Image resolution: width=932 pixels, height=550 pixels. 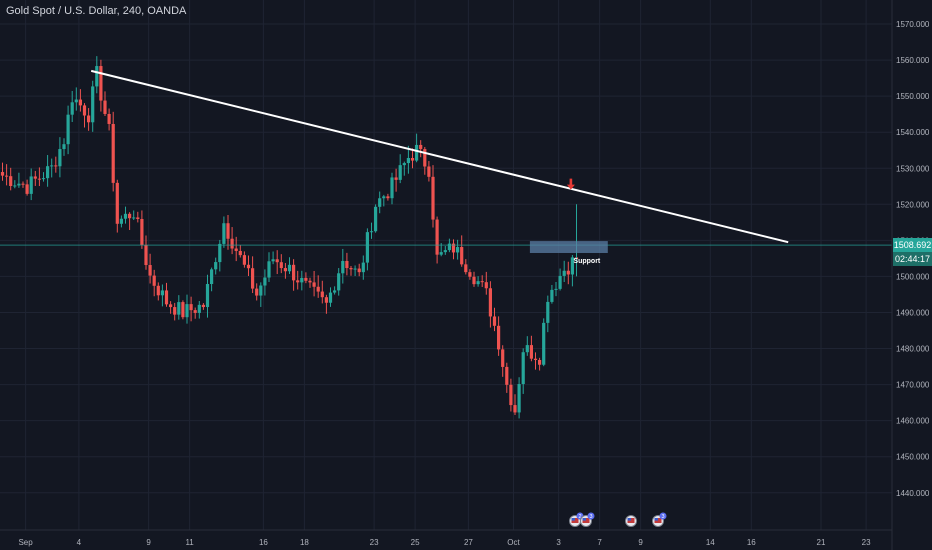 What do you see at coordinates (96, 11) in the screenshot?
I see `symbol-title: Gold Spot / U.S. Dollar, 240, OANDA` at bounding box center [96, 11].